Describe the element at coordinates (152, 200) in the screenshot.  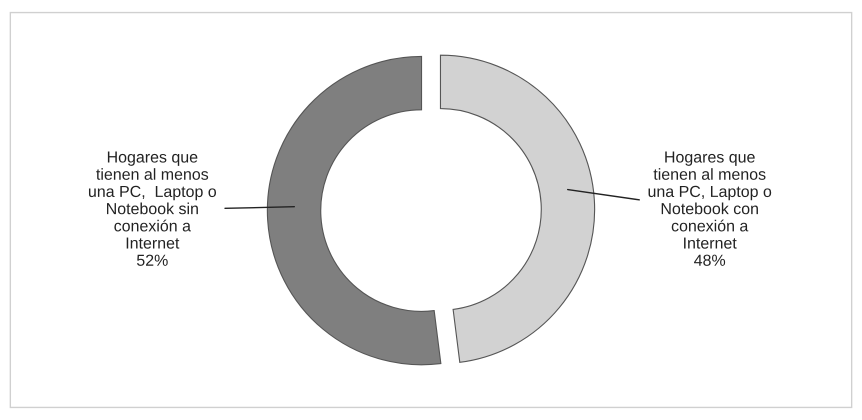
I see `slice-label: Hogares que tienen al menos una PC, Laptop o Notebook sin conexión a Internet` at that location.